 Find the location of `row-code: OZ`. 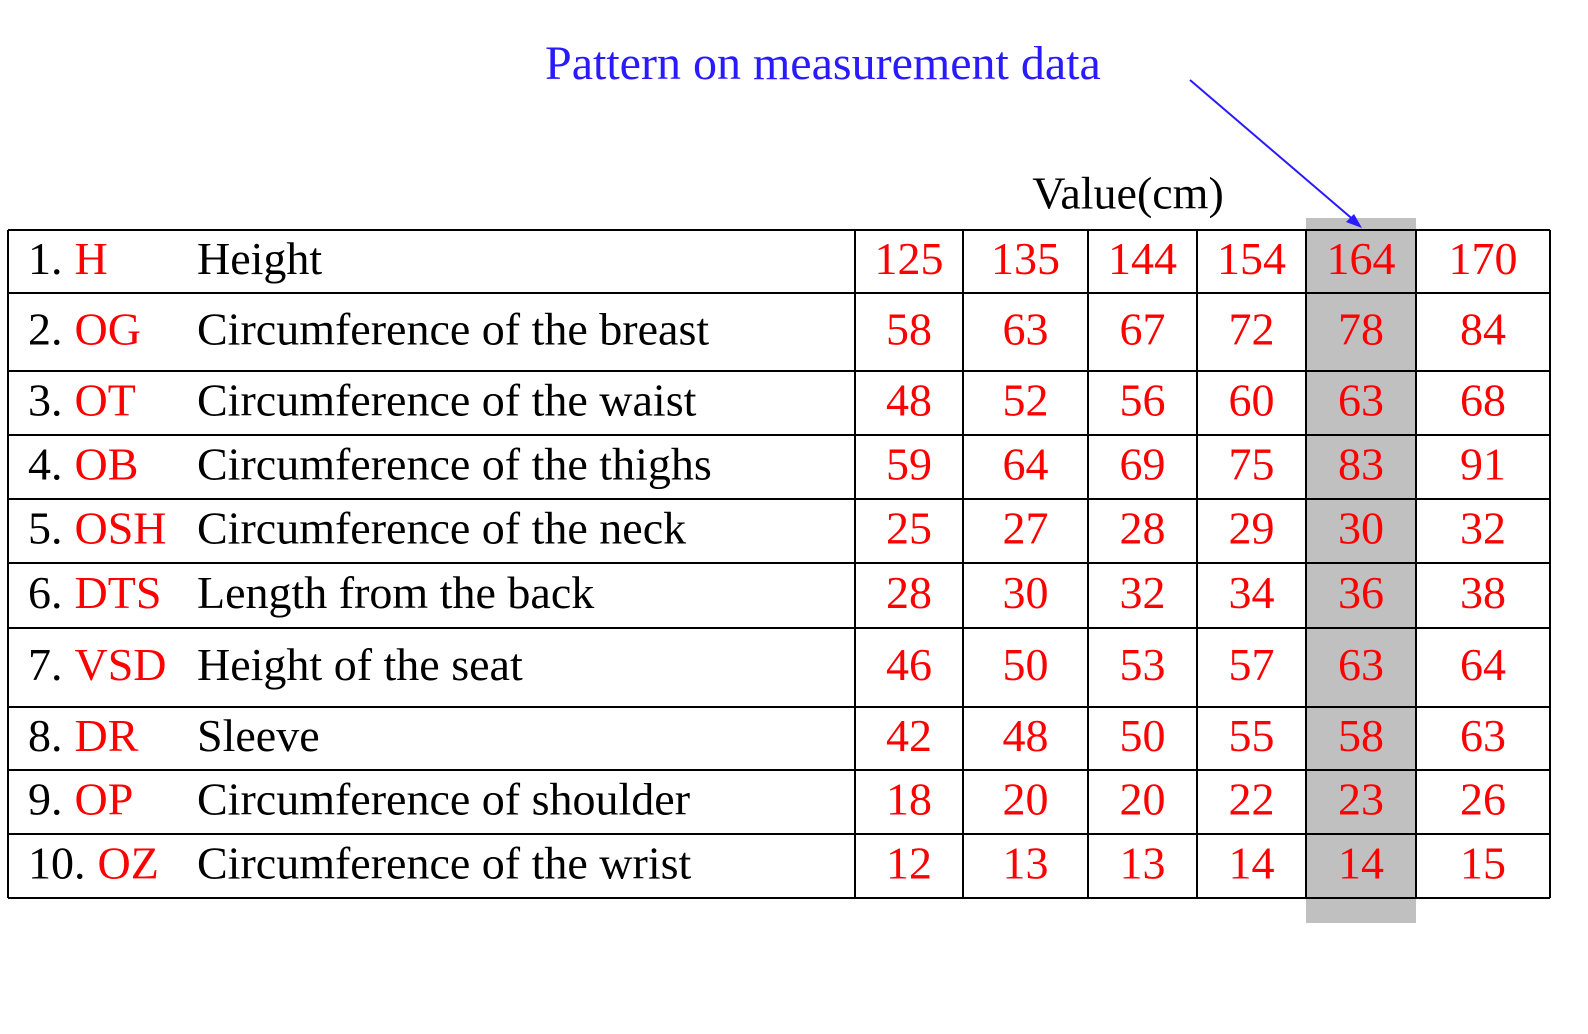

row-code: OZ is located at coordinates (128, 863).